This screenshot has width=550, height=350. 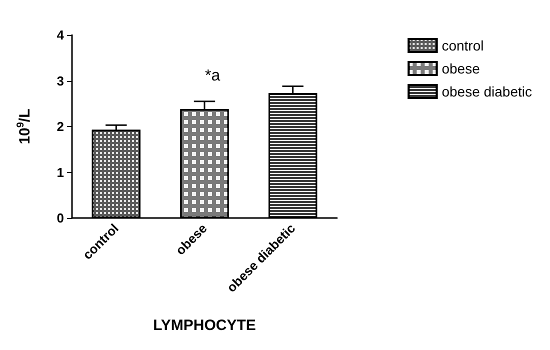 What do you see at coordinates (25, 126) in the screenshot?
I see `y-axis-title: 109/L` at bounding box center [25, 126].